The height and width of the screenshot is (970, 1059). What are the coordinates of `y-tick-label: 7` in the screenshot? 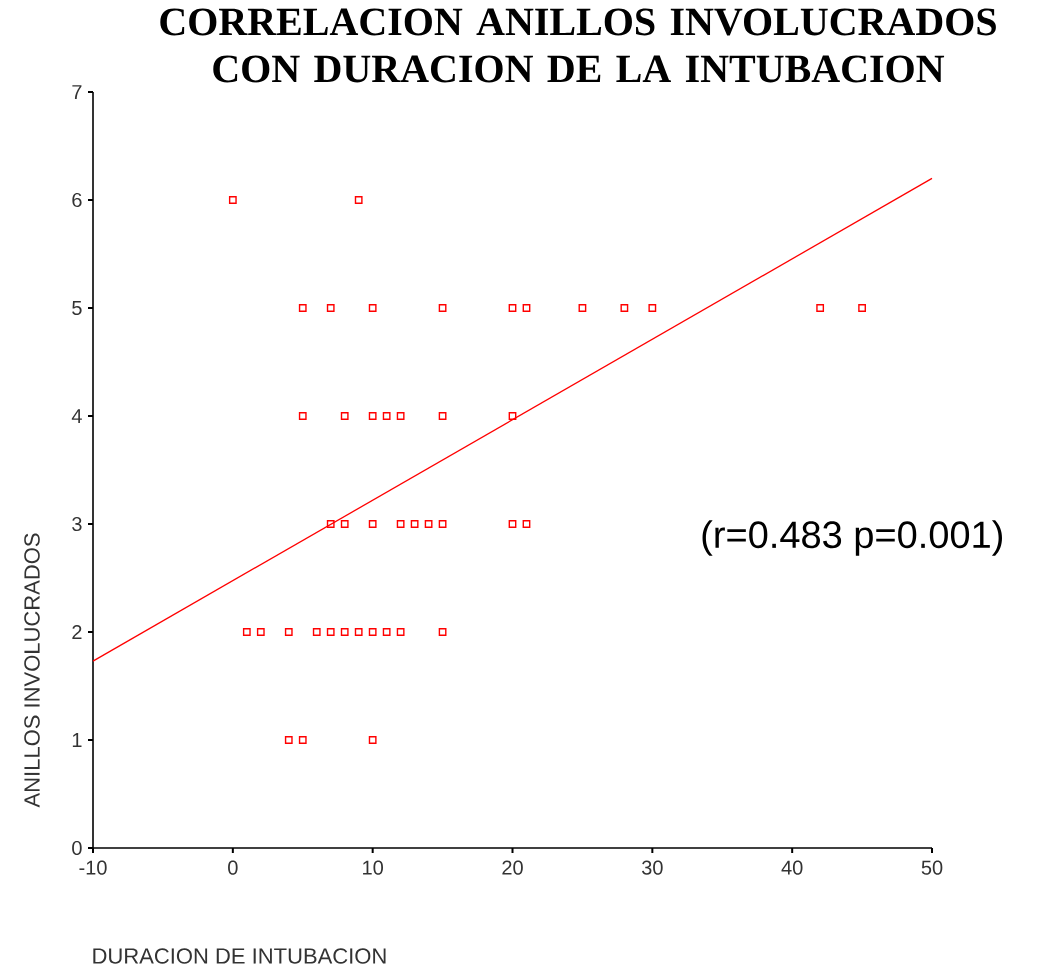 It's located at (77, 92).